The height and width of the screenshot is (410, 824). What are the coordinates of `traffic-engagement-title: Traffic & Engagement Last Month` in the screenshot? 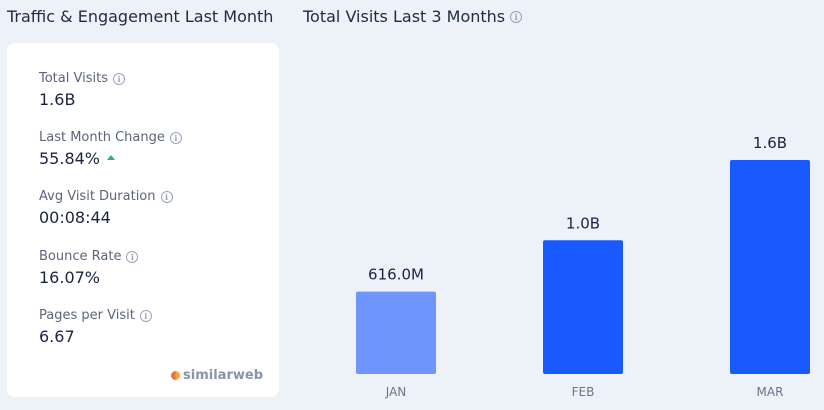 It's located at (140, 16).